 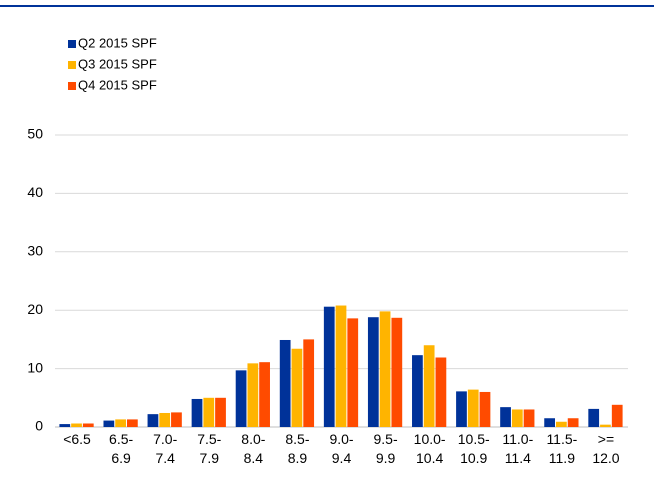 I want to click on x-tick-label: 10.5- 10.9, so click(x=473, y=448).